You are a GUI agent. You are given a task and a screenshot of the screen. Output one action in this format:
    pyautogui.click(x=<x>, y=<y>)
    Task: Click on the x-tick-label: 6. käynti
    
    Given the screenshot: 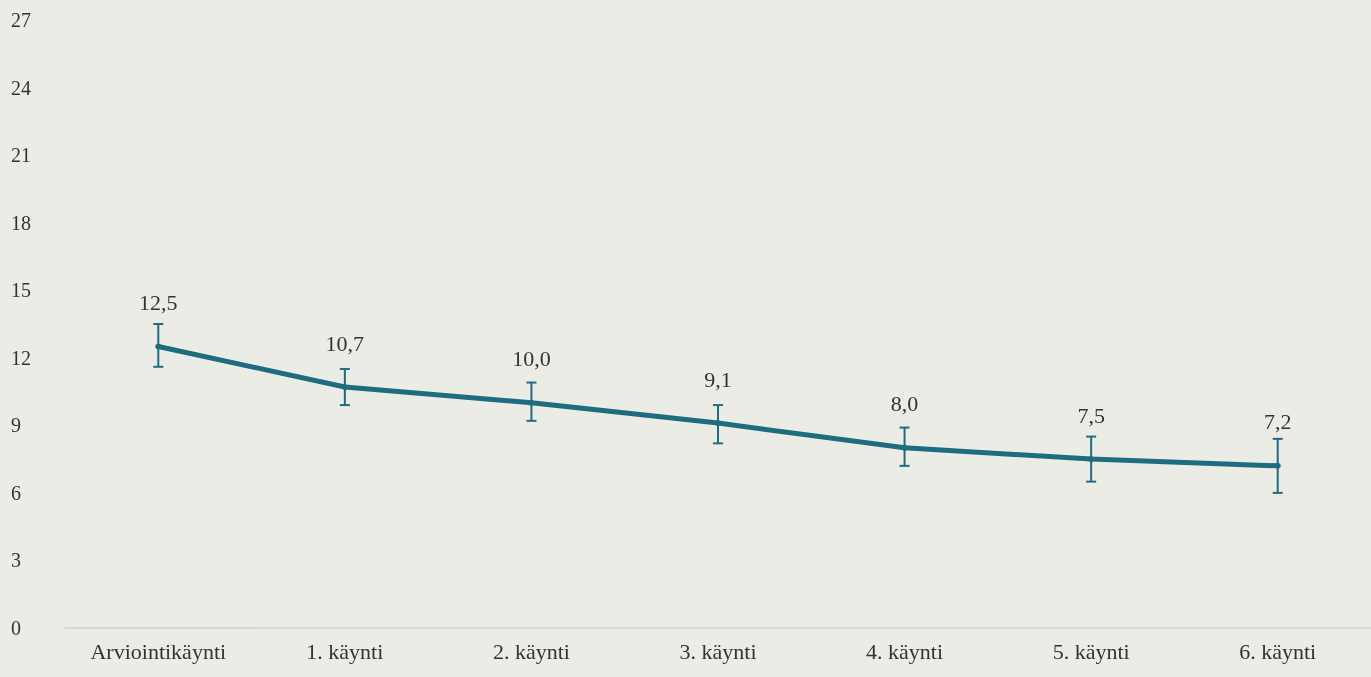 What is the action you would take?
    pyautogui.click(x=1278, y=651)
    